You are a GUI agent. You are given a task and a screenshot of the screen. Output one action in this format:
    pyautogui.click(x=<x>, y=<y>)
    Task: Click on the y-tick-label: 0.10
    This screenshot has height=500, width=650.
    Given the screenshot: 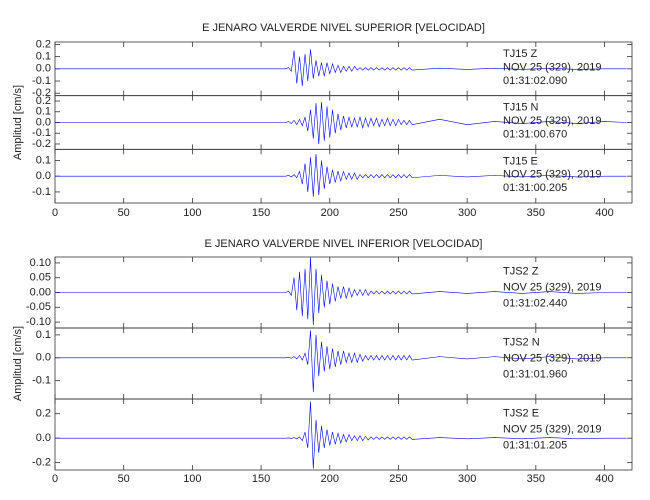 What is the action you would take?
    pyautogui.click(x=40, y=263)
    